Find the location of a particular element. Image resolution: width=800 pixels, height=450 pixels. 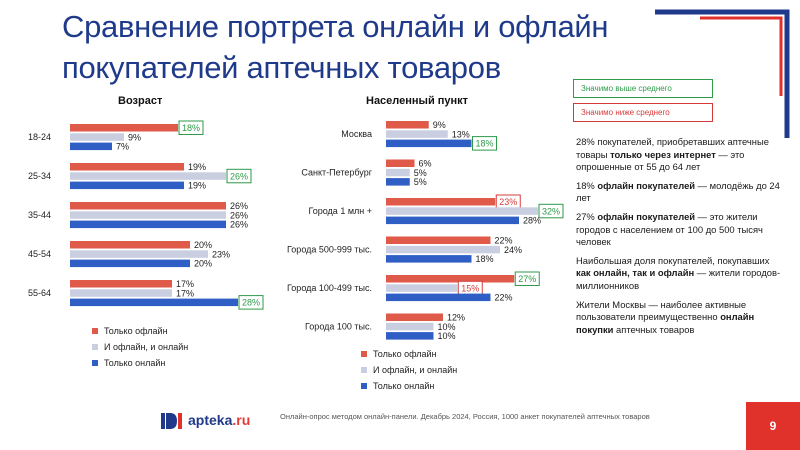

age-category-label: 18-24 is located at coordinates (39, 137).